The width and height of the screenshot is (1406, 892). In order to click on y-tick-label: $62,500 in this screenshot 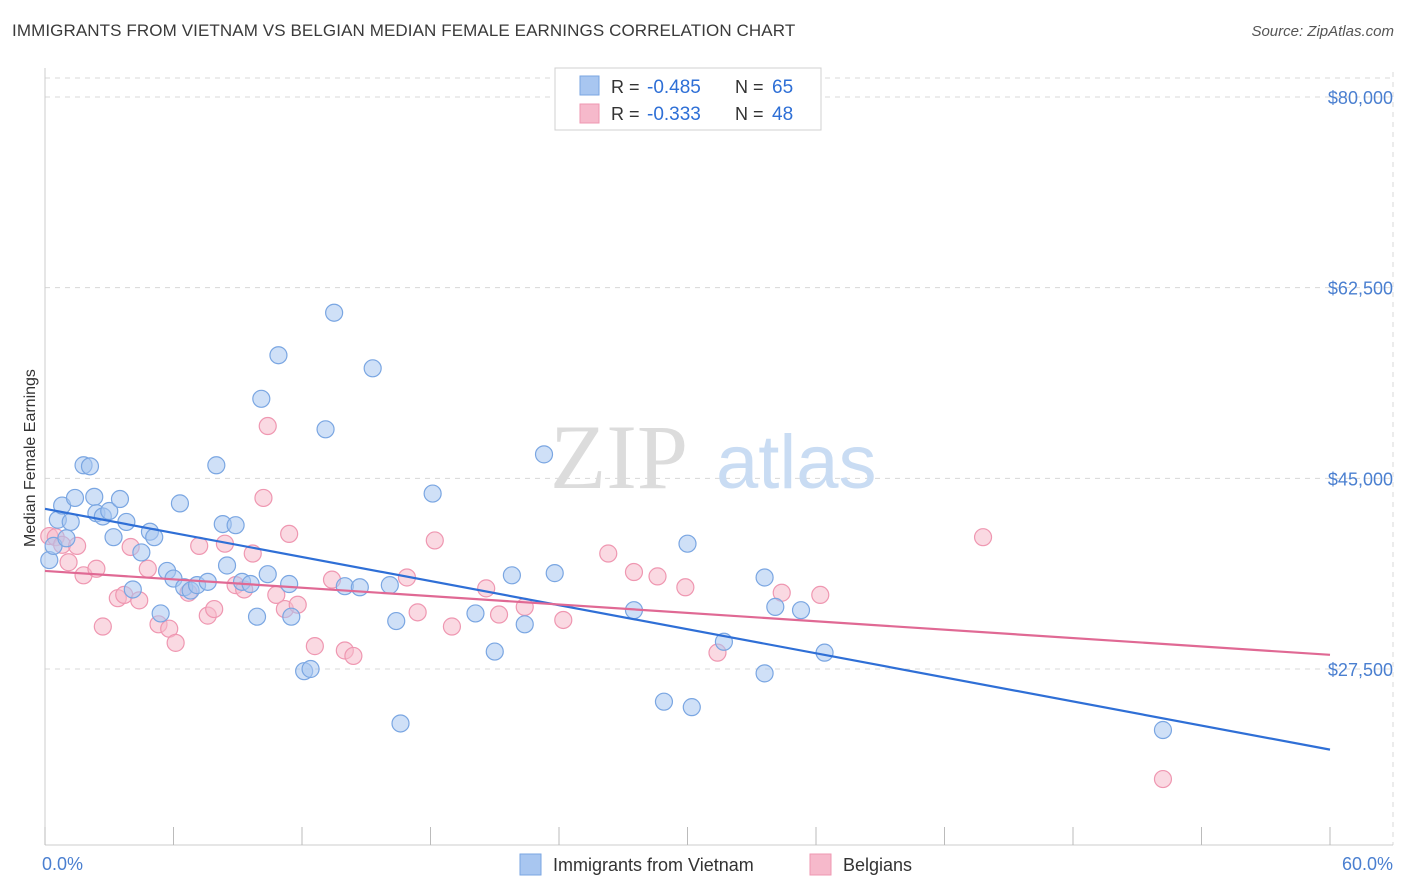, I will do `click(1360, 289)`.